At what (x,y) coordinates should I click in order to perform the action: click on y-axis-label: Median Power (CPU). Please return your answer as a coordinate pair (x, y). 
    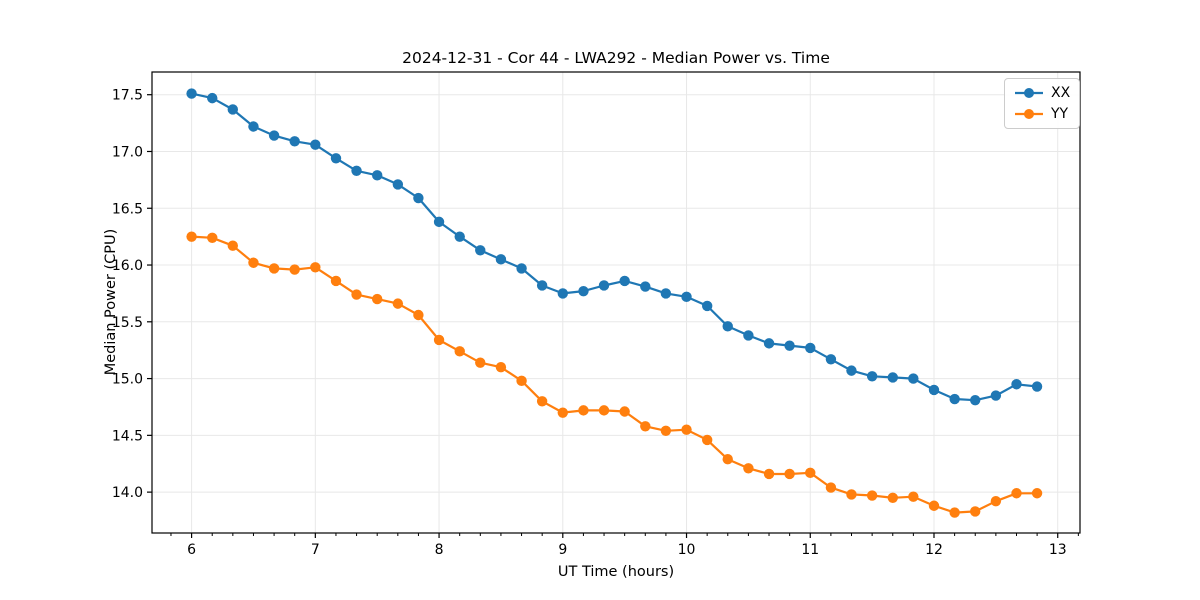
    Looking at the image, I should click on (111, 302).